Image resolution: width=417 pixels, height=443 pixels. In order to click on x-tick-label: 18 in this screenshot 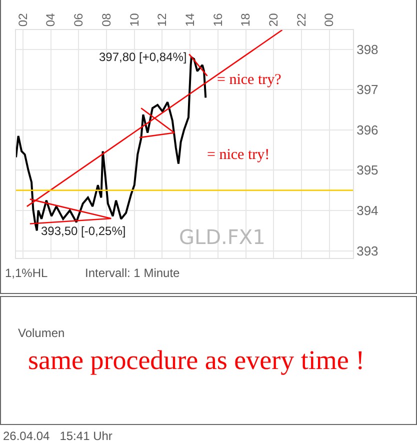, I will do `click(245, 19)`.